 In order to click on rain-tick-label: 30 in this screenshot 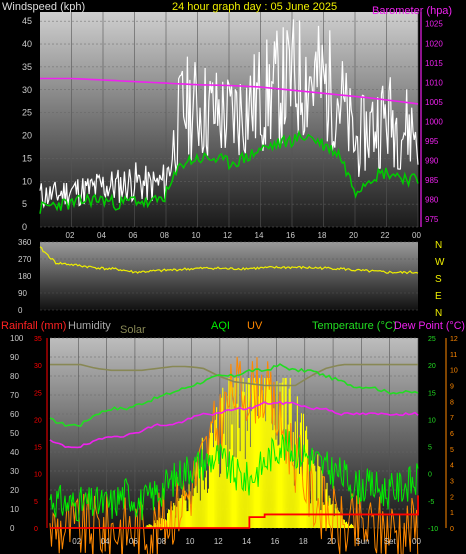, I will do `click(38, 366)`.